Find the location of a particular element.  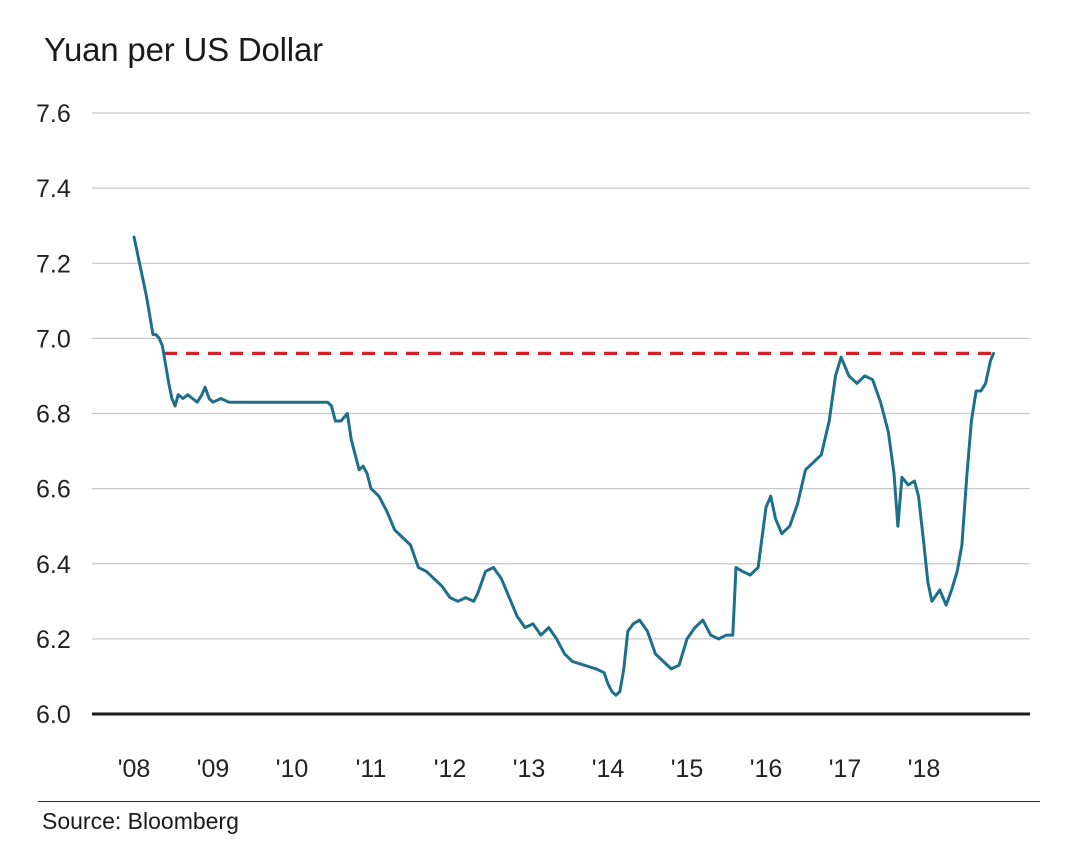

y-tick-label: 7.6 is located at coordinates (53, 114).